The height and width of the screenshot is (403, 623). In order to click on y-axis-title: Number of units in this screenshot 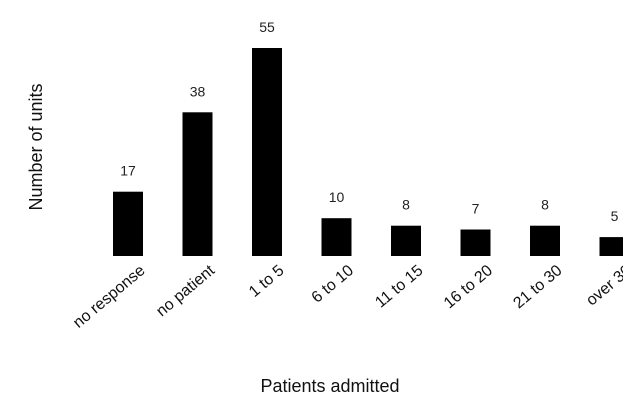, I will do `click(36, 146)`.